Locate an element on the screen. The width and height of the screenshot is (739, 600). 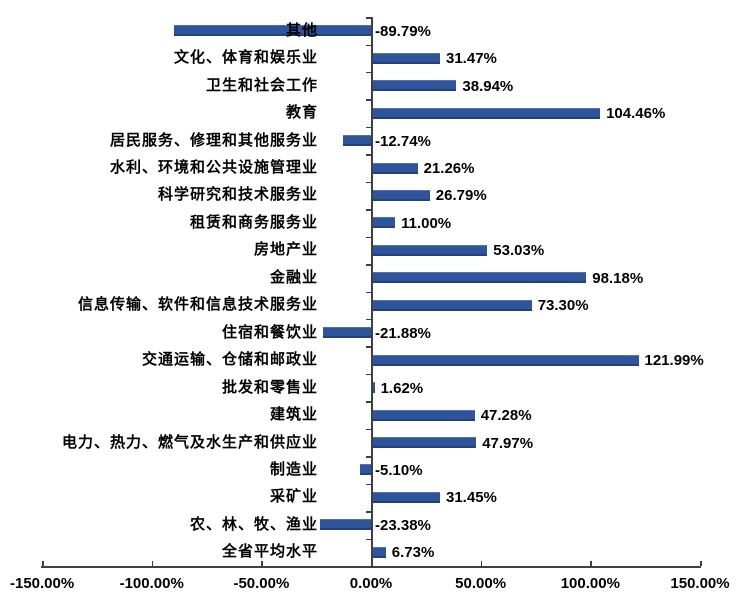
category-label: 采矿业 is located at coordinates (293, 497).